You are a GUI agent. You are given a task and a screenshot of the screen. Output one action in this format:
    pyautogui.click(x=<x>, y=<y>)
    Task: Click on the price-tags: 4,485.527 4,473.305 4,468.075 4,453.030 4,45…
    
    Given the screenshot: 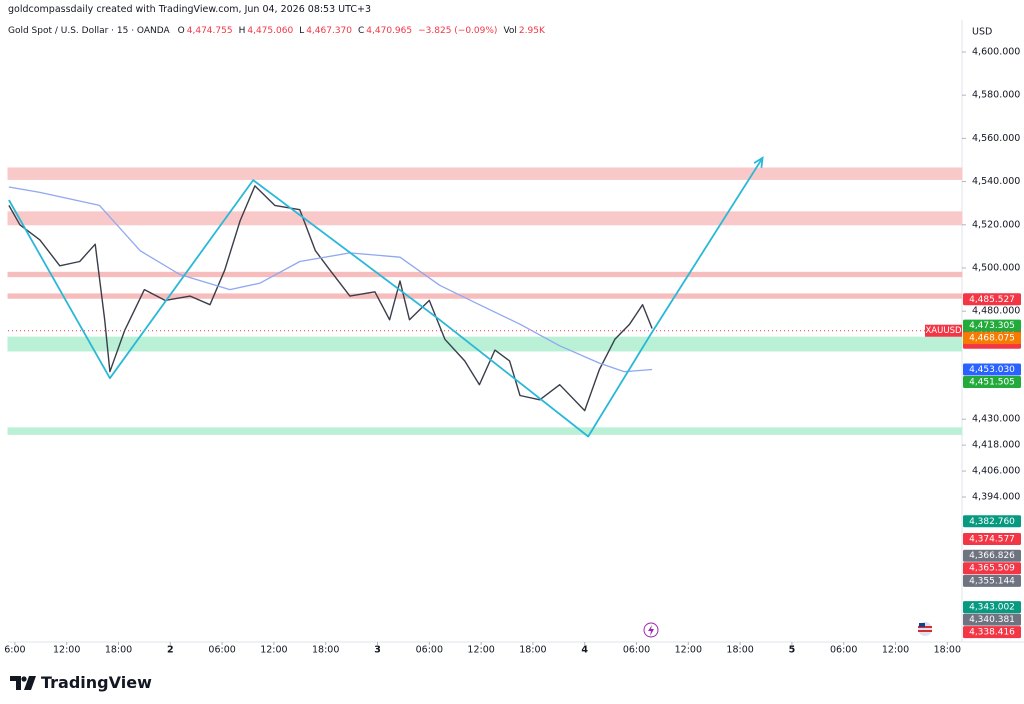 What is the action you would take?
    pyautogui.click(x=992, y=466)
    